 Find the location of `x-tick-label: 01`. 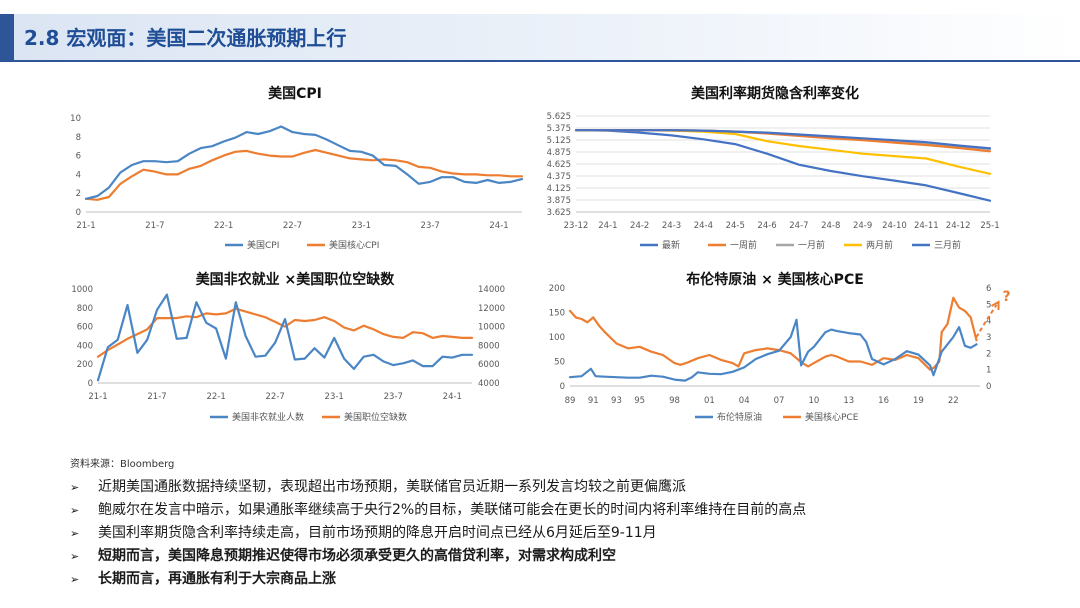

x-tick-label: 01 is located at coordinates (709, 401).